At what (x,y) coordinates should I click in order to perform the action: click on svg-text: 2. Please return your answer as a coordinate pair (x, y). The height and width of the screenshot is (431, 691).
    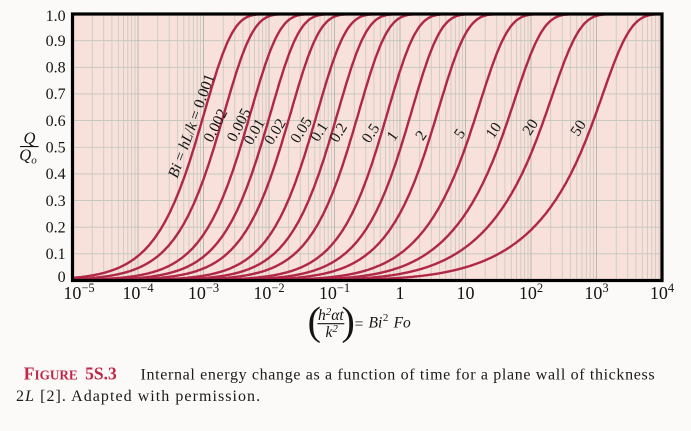
    Looking at the image, I should click on (386, 318).